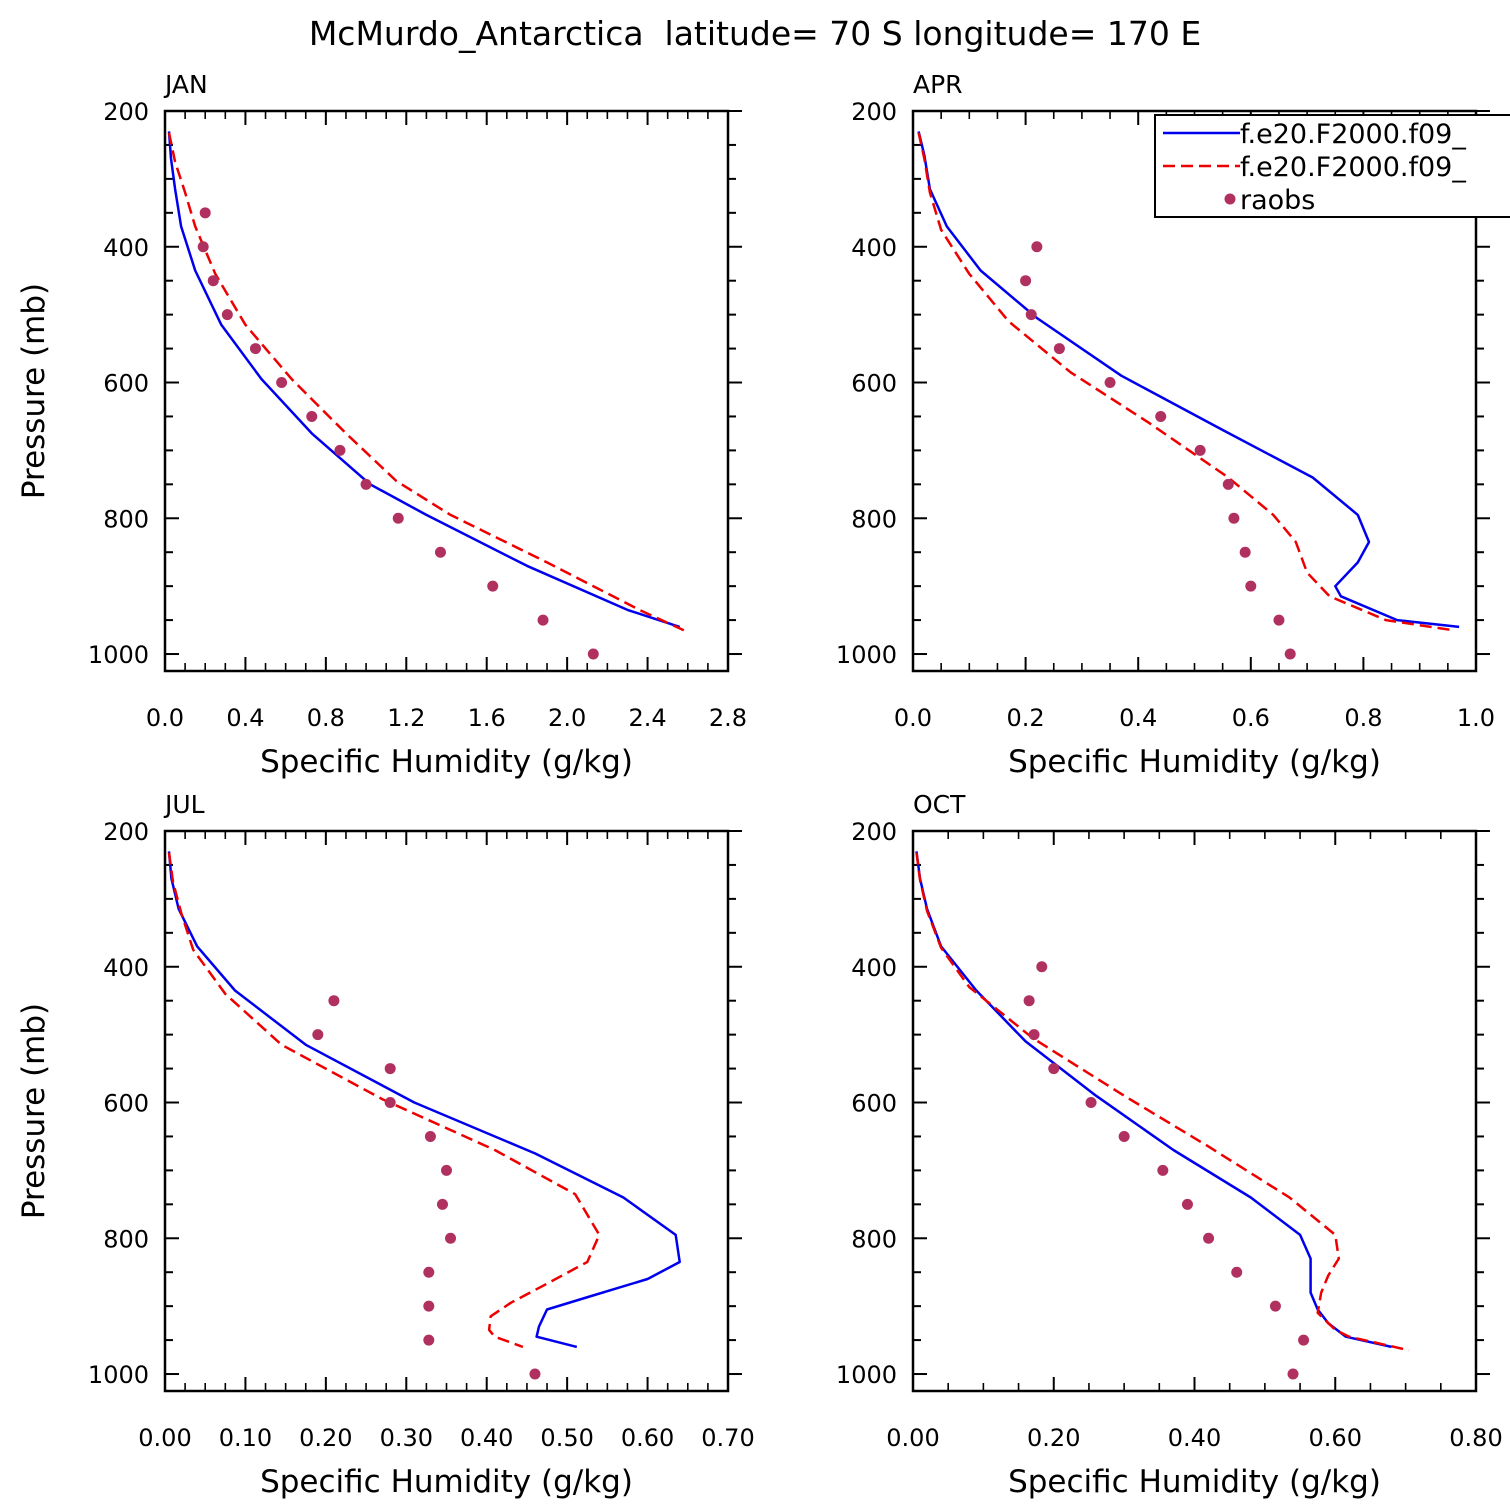  I want to click on x-tick-label: 2.0, so click(567, 718).